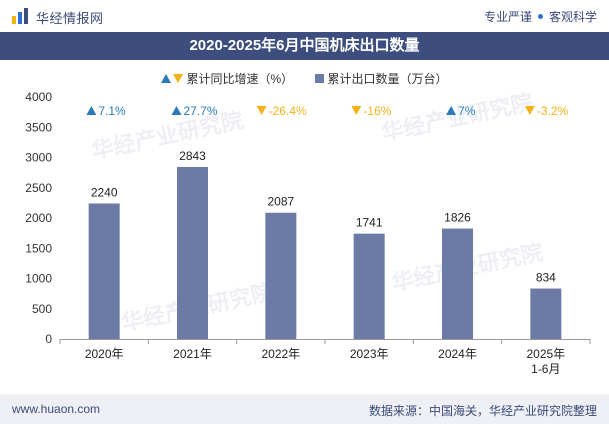  I want to click on y-tick-label: 1000, so click(38, 279).